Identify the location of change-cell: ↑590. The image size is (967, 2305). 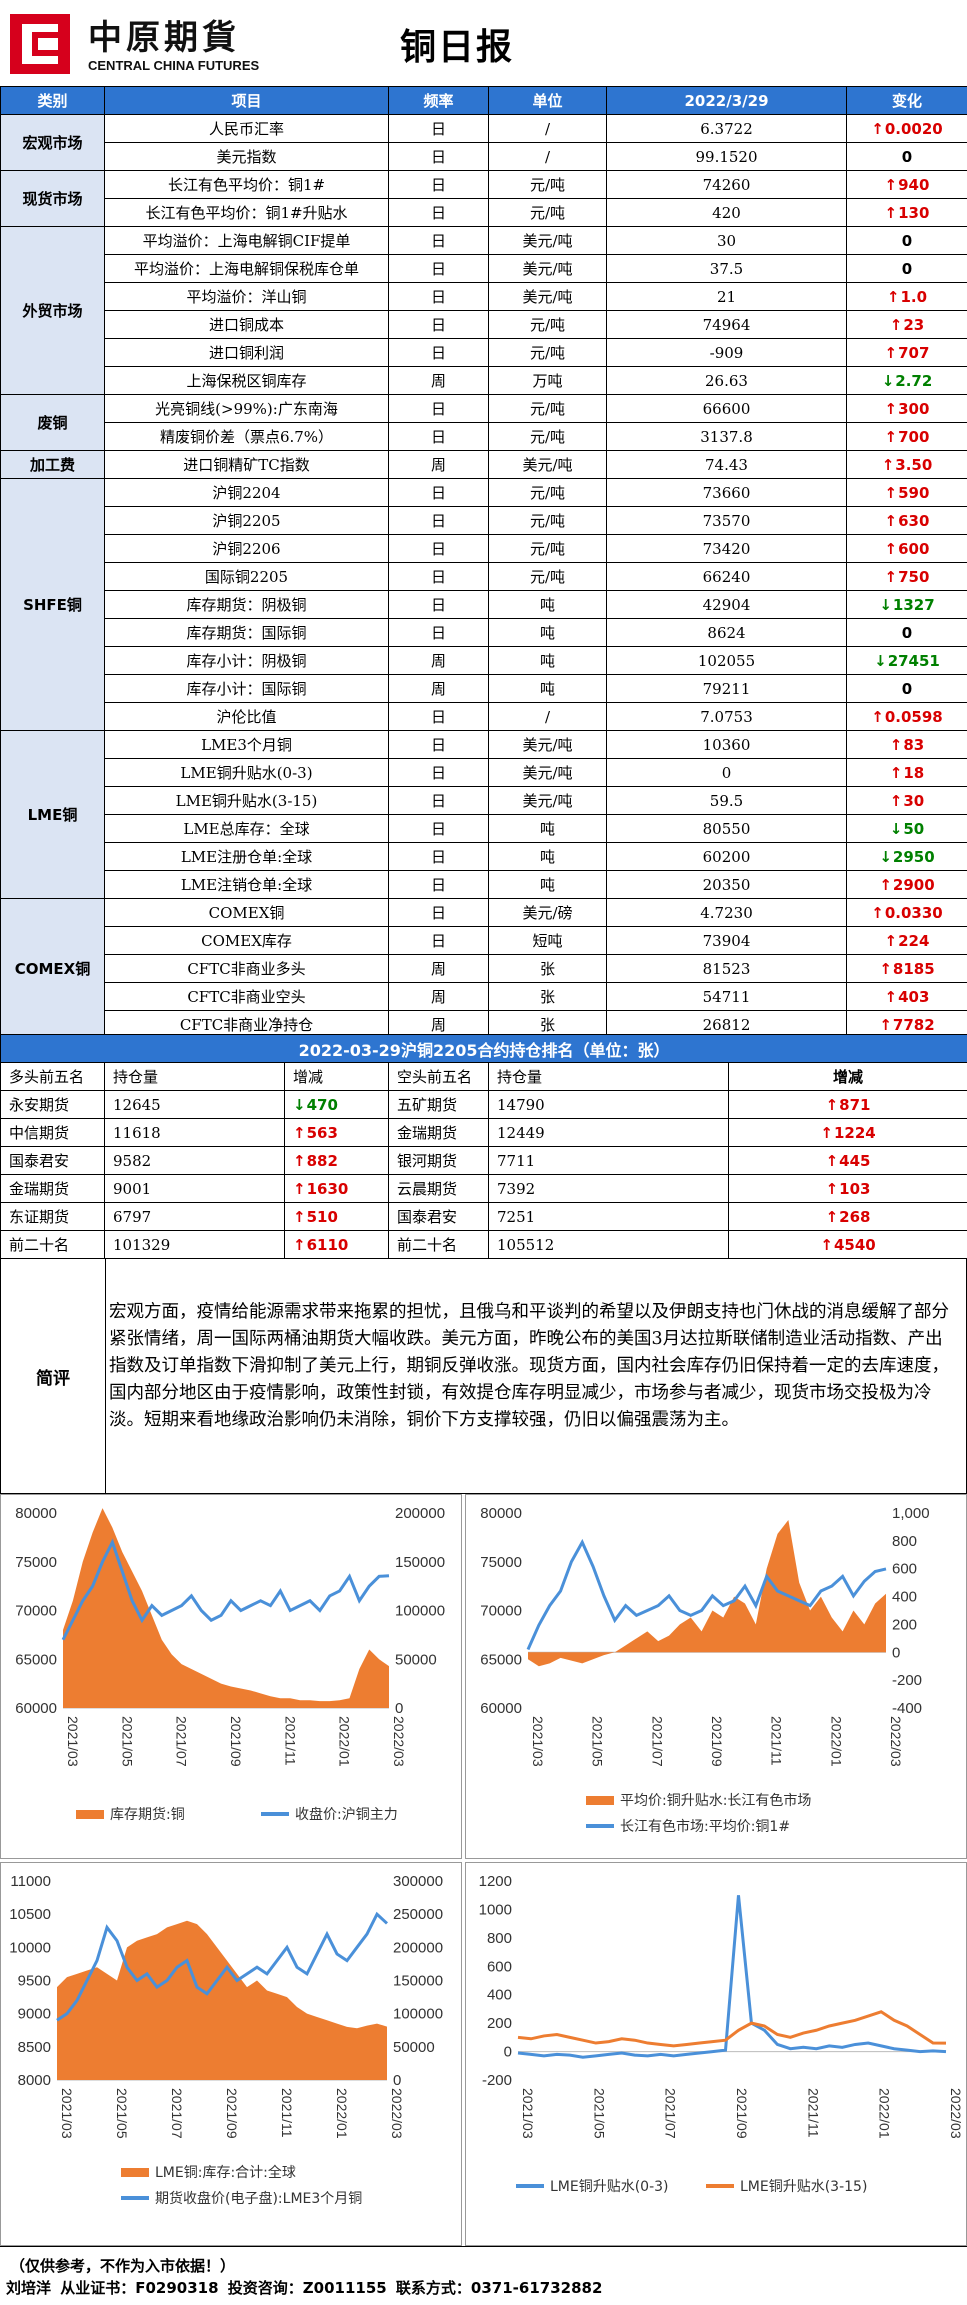
(907, 493).